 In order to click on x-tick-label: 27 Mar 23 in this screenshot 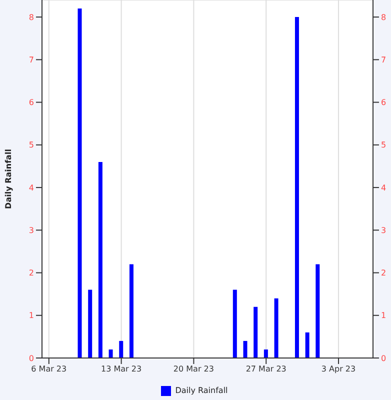, I will do `click(266, 369)`.